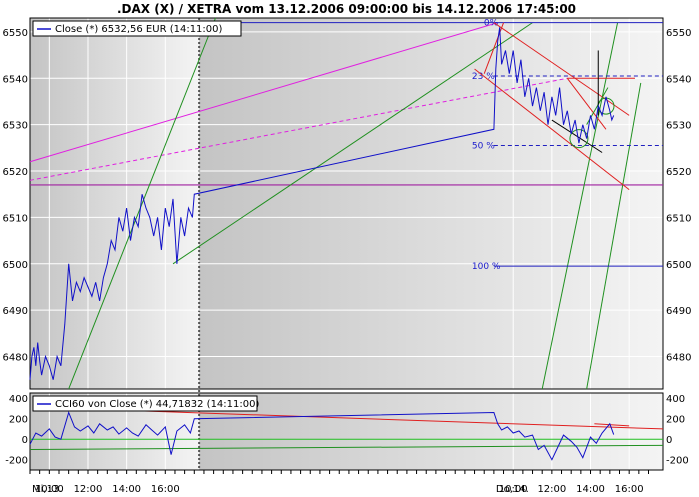 The width and height of the screenshot is (699, 497). Describe the element at coordinates (483, 77) in the screenshot. I see `fib-level-label: 23 %` at that location.